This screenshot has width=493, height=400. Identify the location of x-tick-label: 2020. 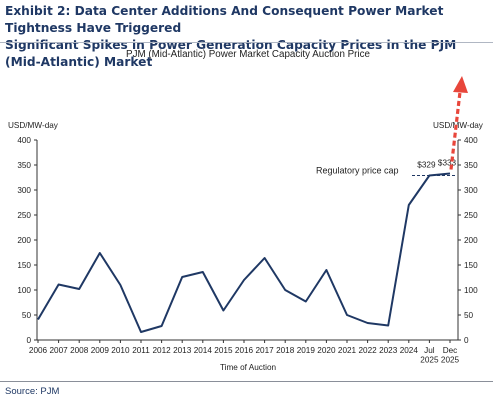
(326, 350).